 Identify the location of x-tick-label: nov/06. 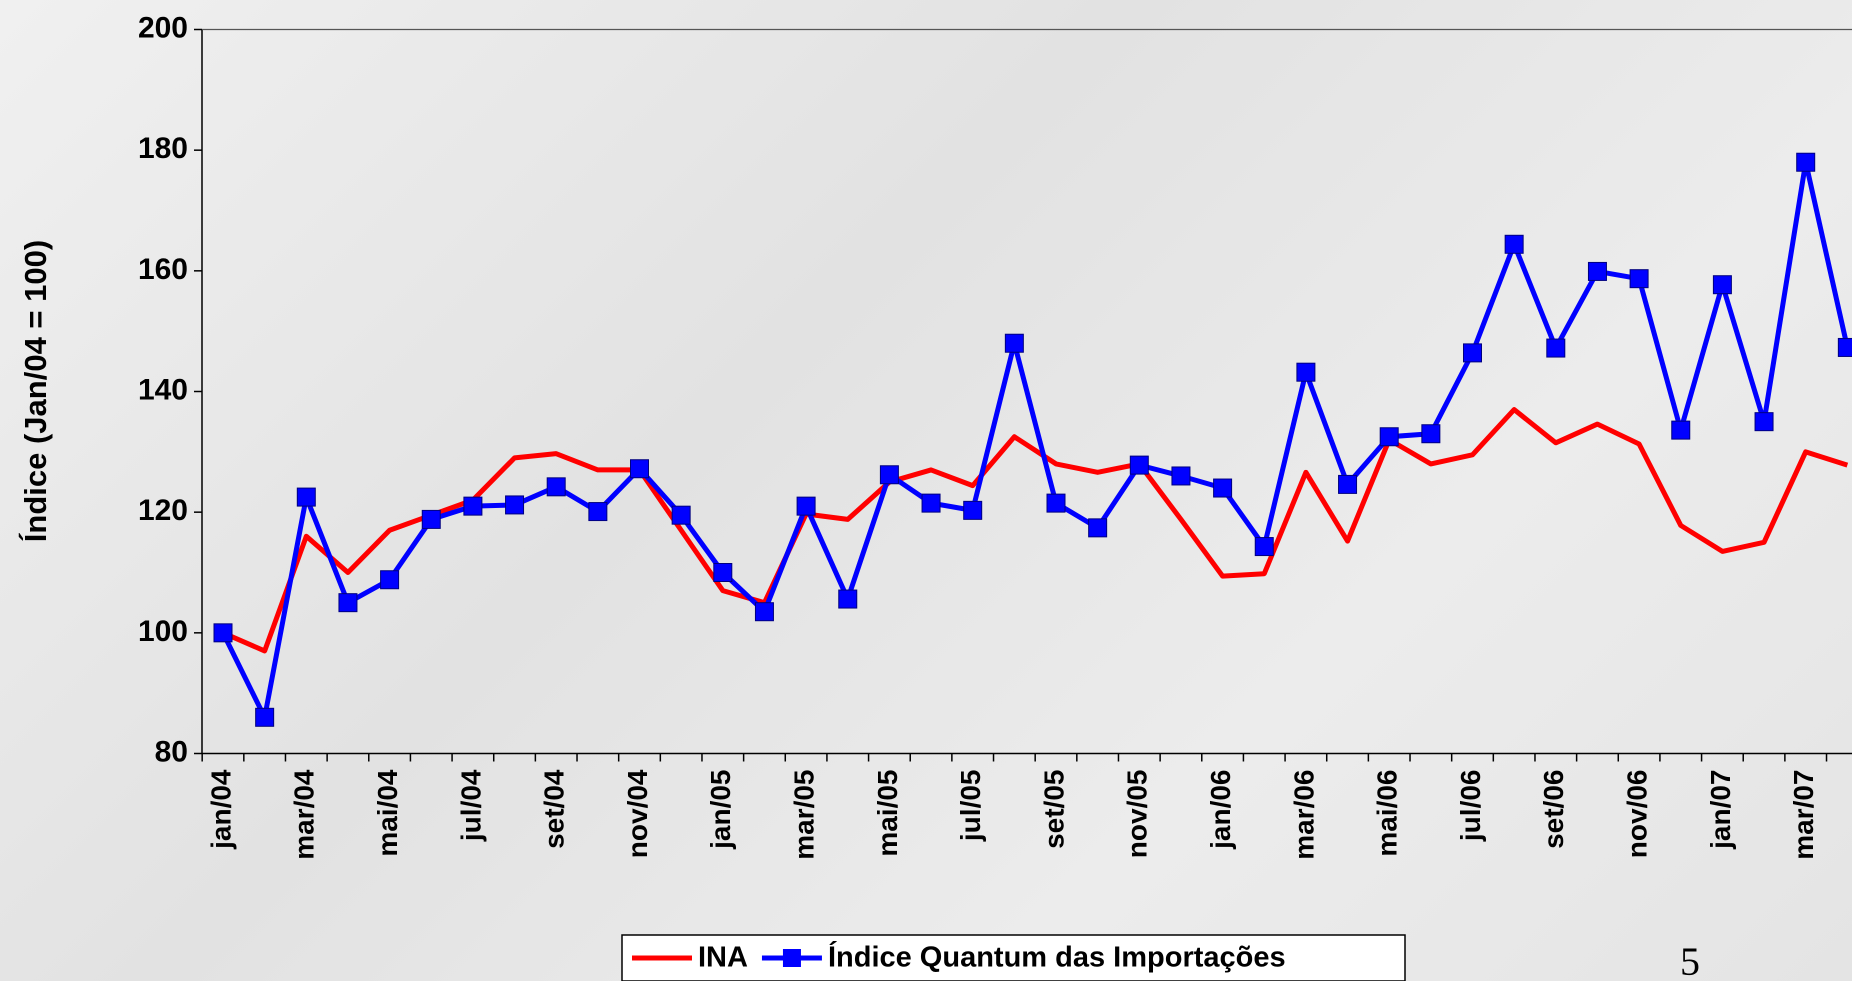
(1636, 814).